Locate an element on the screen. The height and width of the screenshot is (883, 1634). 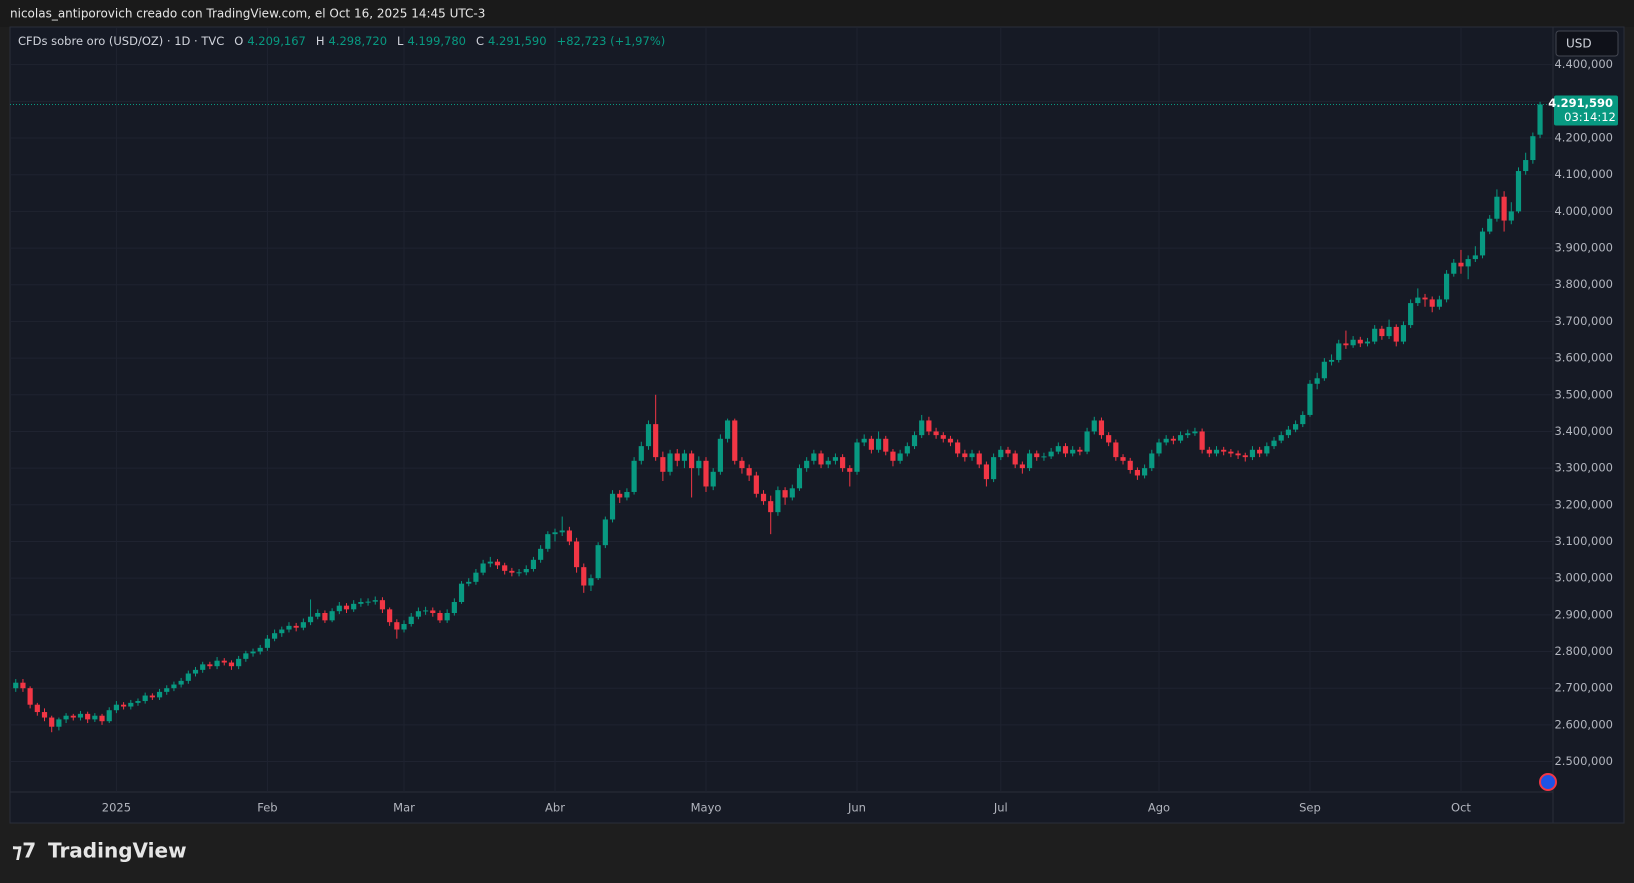
y-tick-label: 3.300,000 is located at coordinates (1583, 468).